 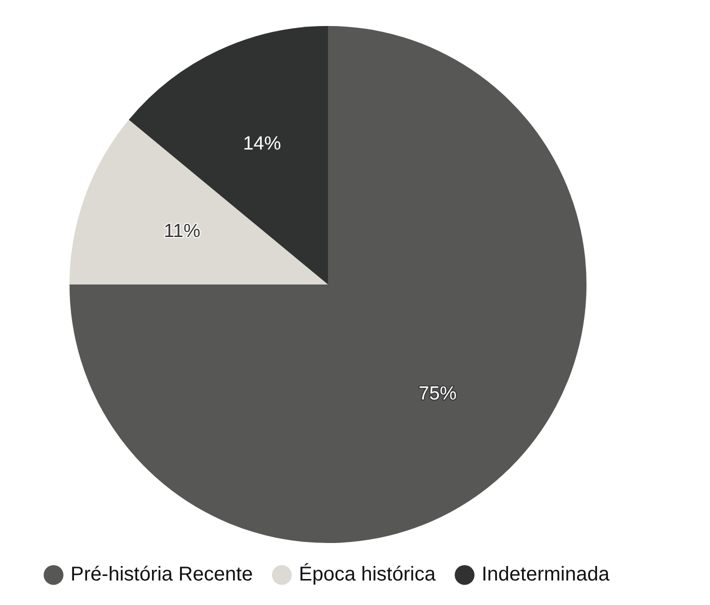 What do you see at coordinates (367, 574) in the screenshot?
I see `legend-label: Época histórica` at bounding box center [367, 574].